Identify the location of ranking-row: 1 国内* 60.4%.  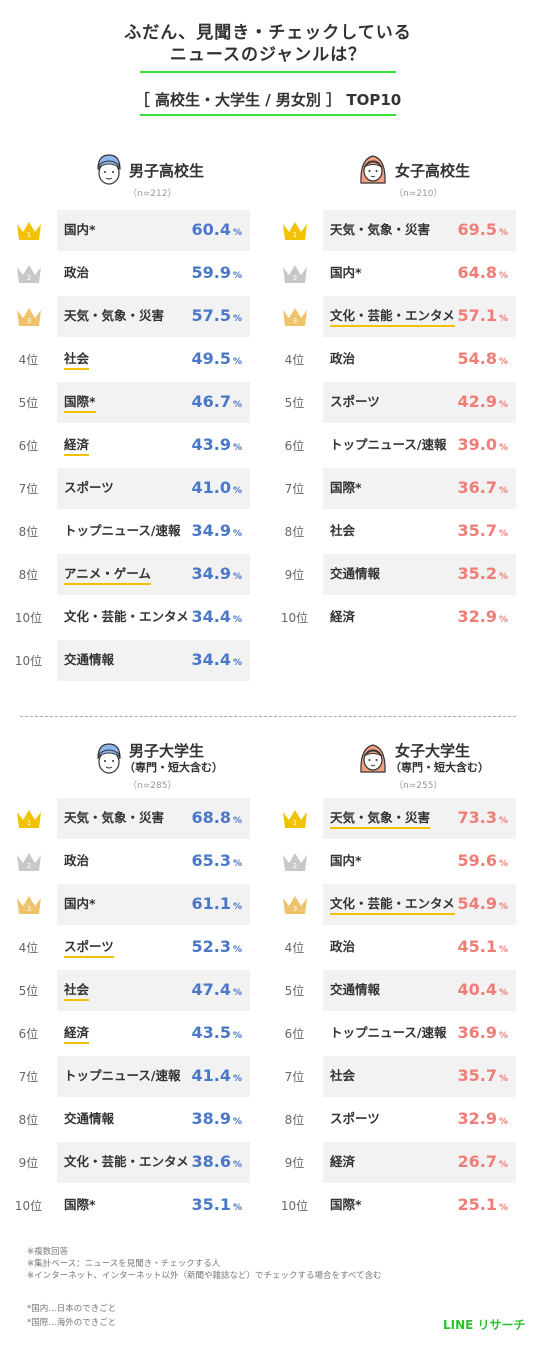
(125, 230).